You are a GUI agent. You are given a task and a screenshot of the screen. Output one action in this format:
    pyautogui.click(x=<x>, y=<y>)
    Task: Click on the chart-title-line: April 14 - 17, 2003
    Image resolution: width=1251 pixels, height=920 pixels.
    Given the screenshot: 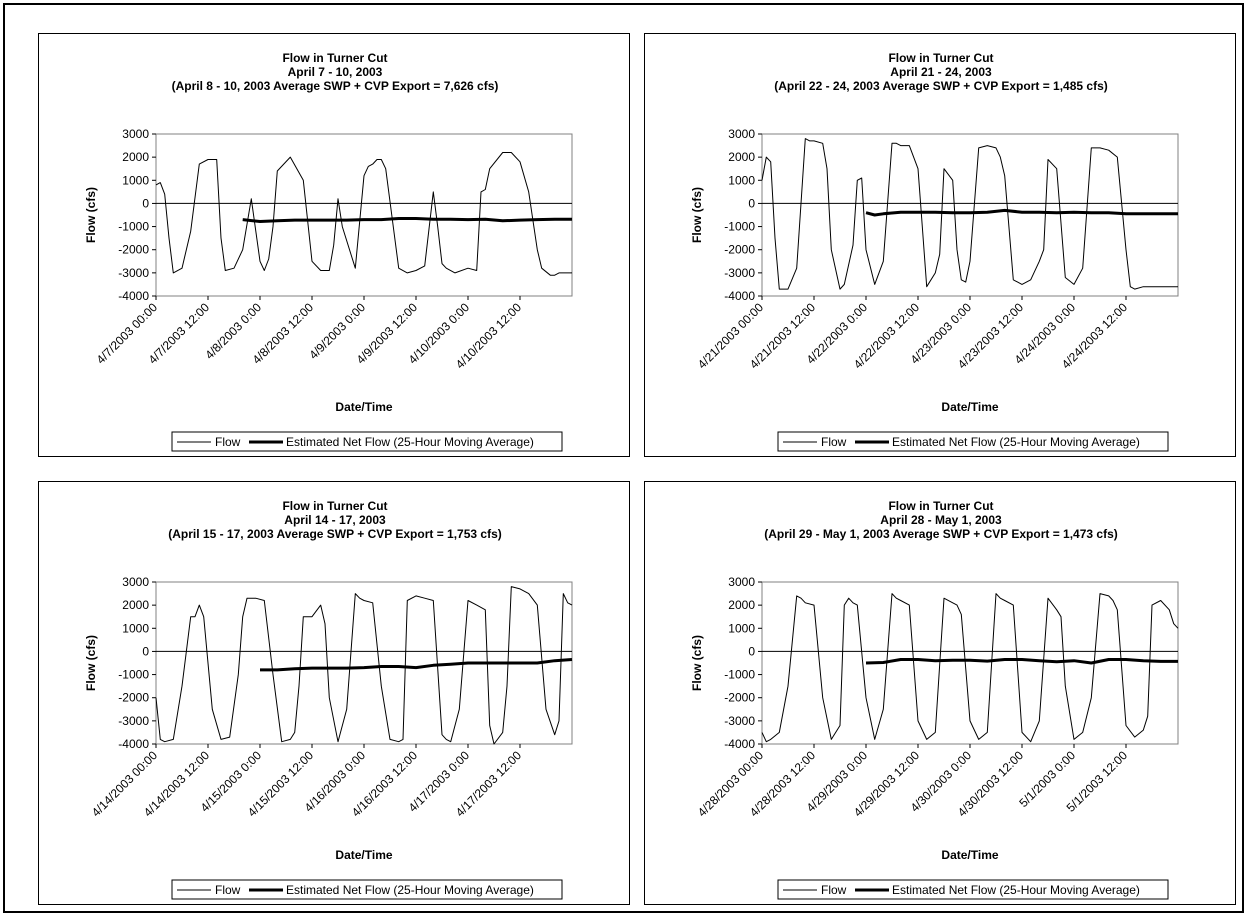 What is the action you would take?
    pyautogui.click(x=335, y=520)
    